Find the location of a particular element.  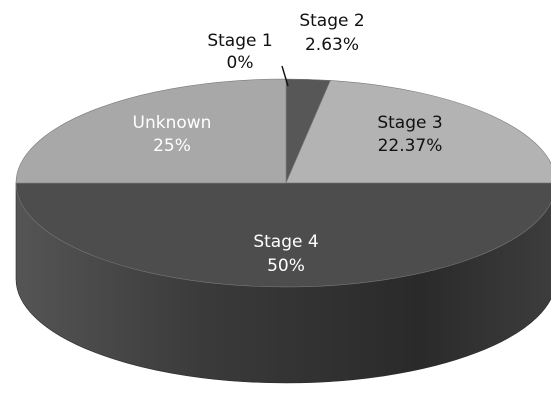

leader-lines is located at coordinates (285, 76).